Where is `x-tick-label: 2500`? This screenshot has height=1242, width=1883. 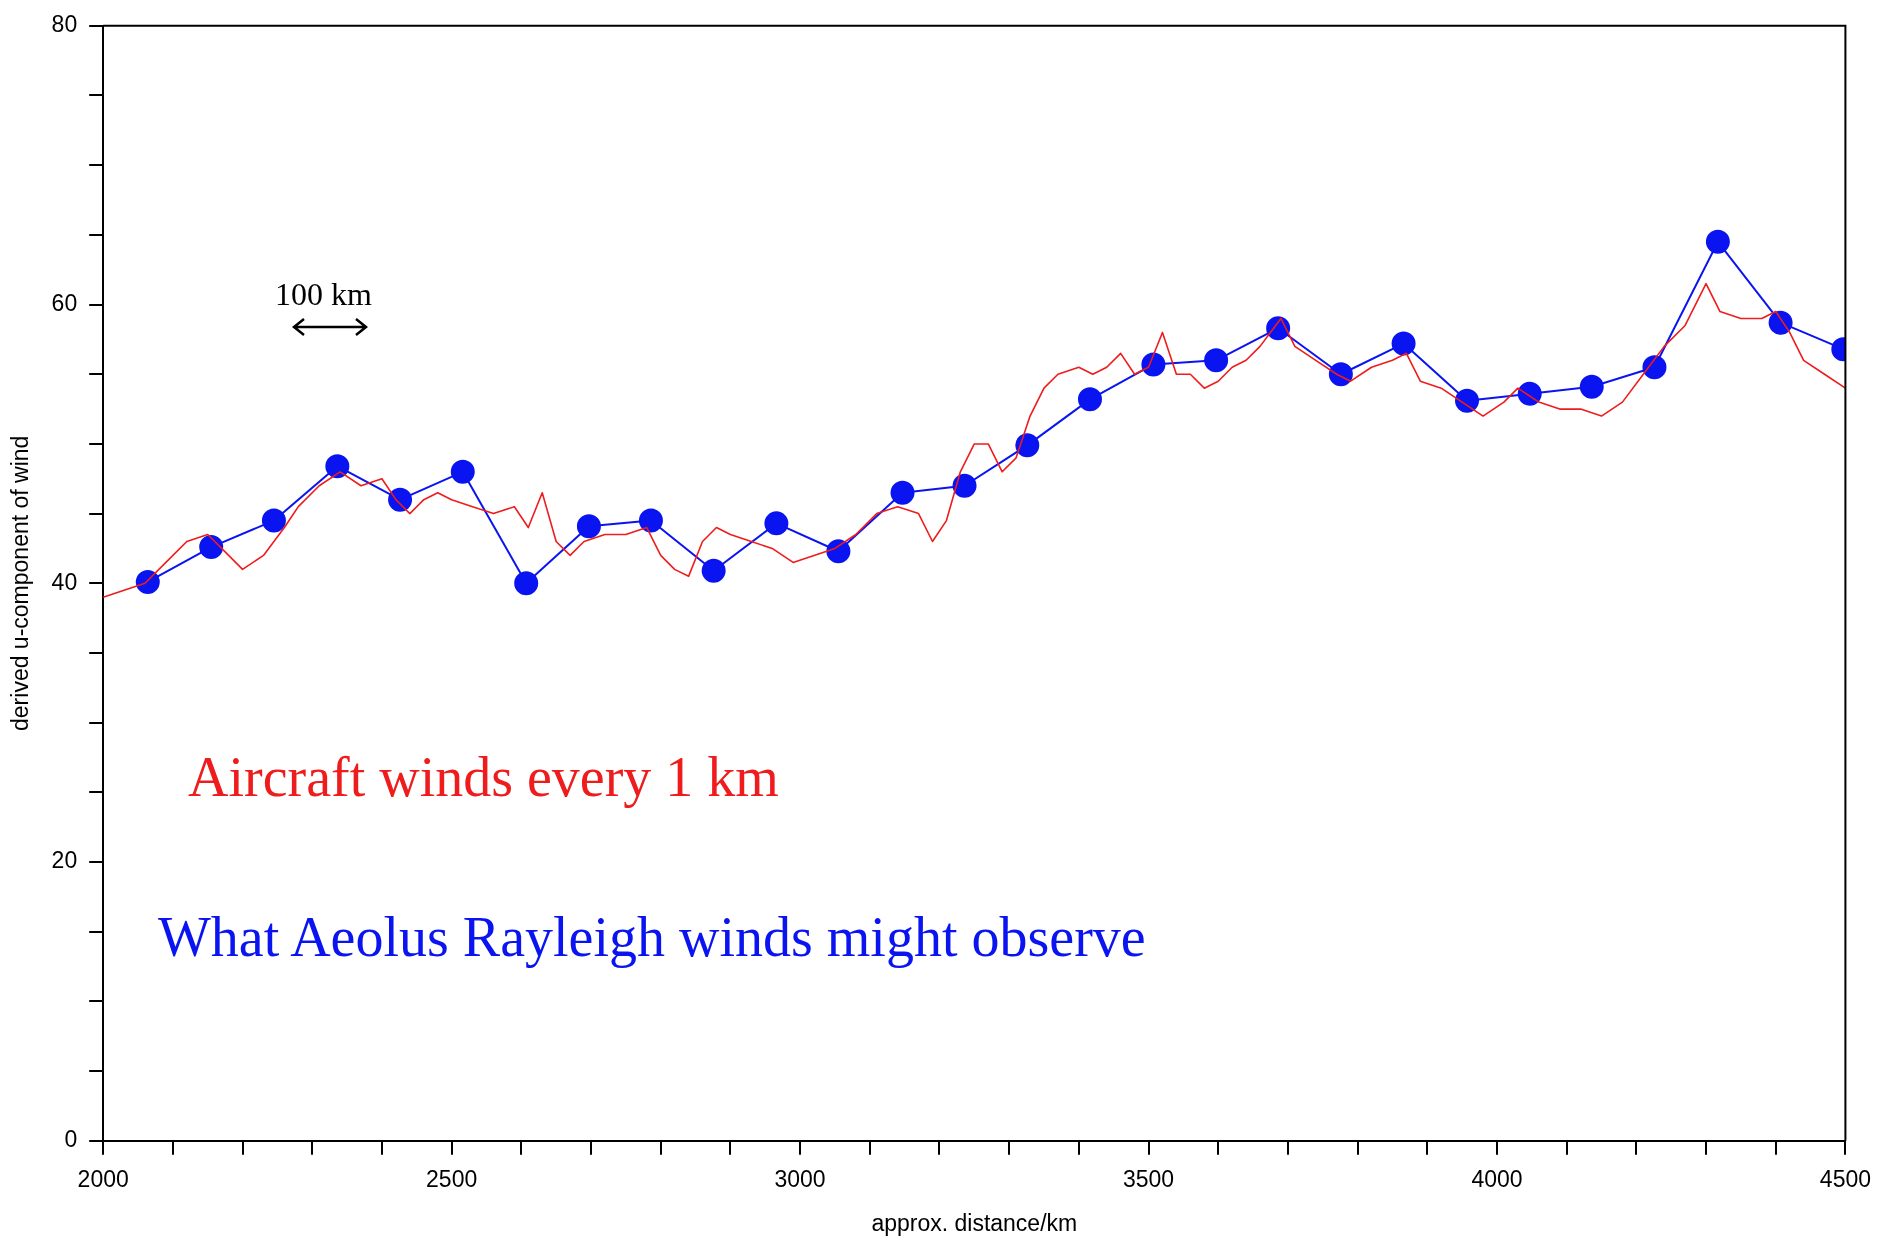 x-tick-label: 2500 is located at coordinates (452, 1178).